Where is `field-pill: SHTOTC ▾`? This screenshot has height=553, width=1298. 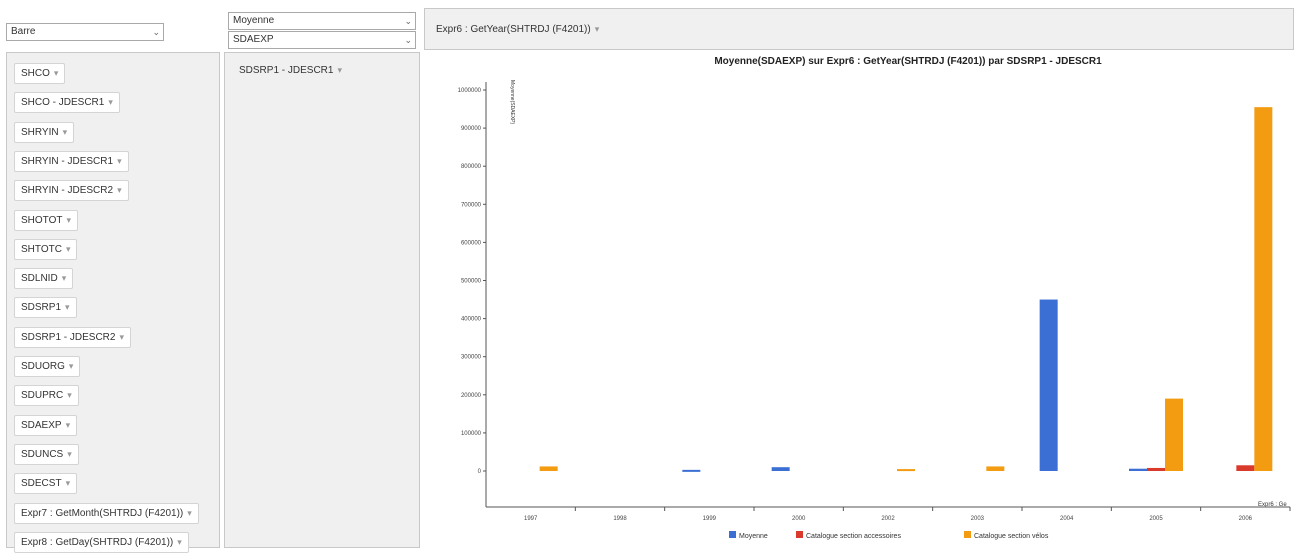
field-pill: SHTOTC ▾ is located at coordinates (46, 249).